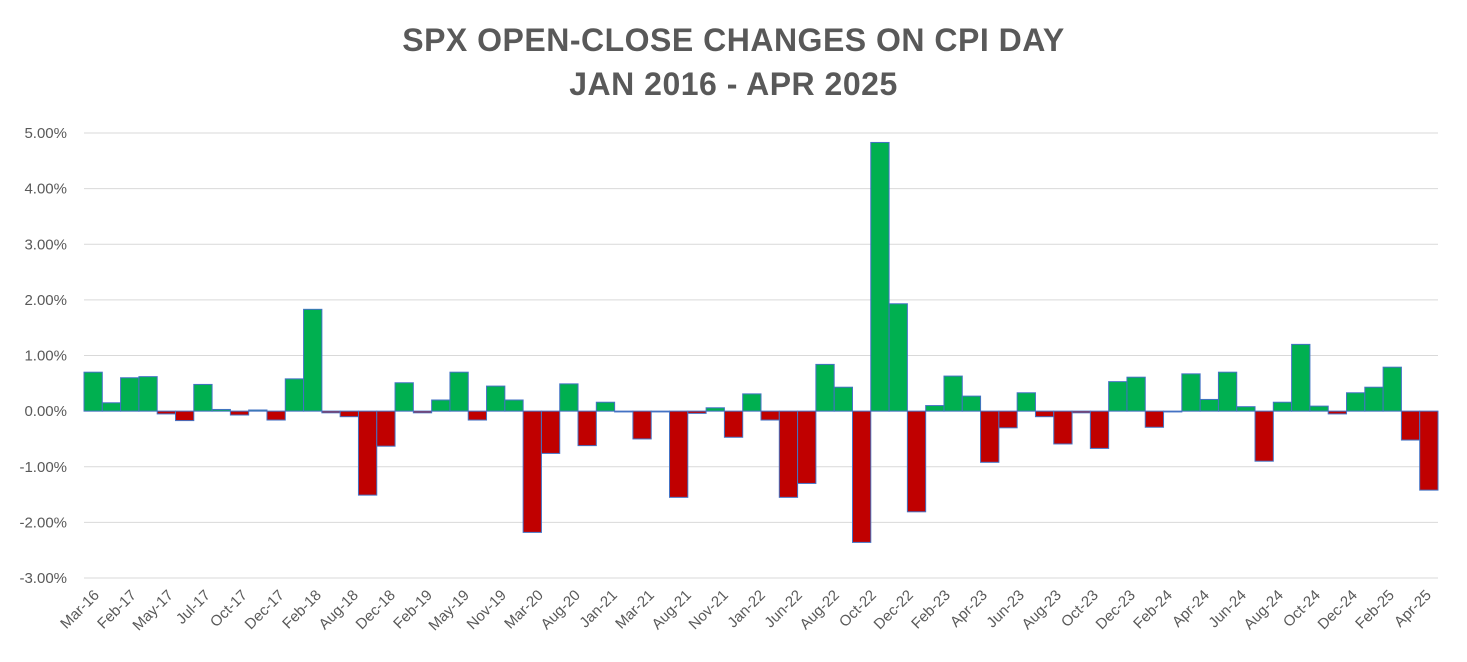 This screenshot has height=662, width=1467. Describe the element at coordinates (45, 189) in the screenshot. I see `y-tick-label: 4.00%` at that location.